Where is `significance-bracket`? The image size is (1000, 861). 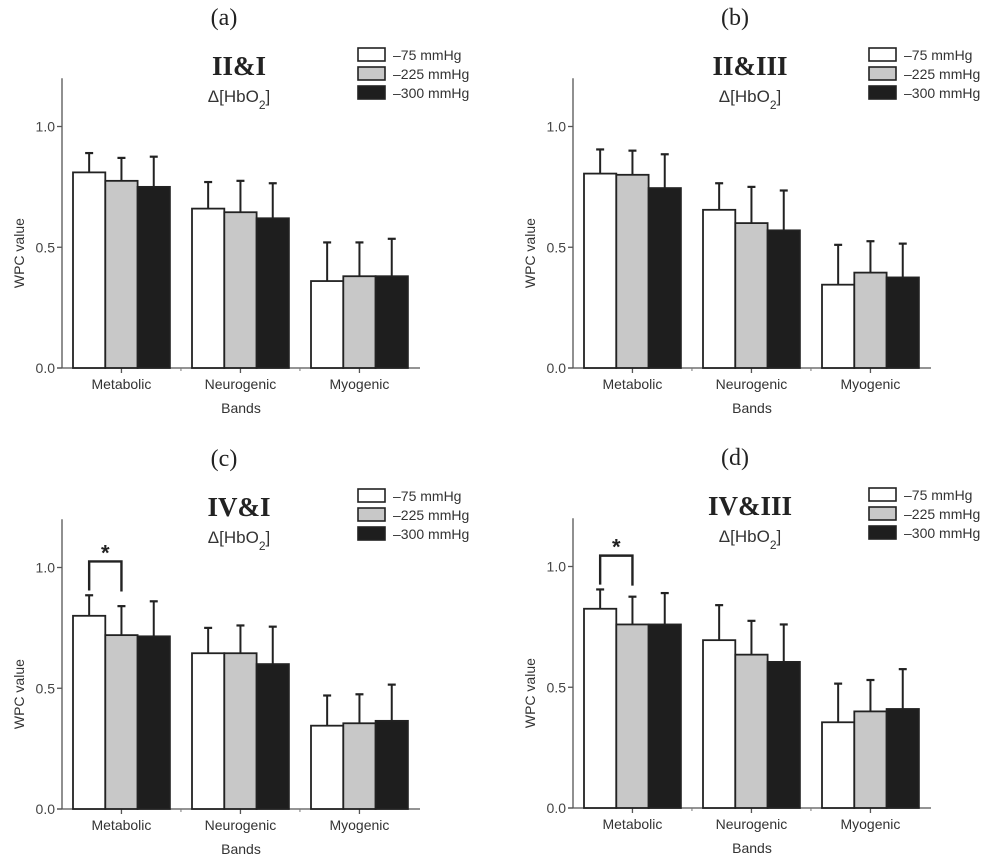
significance-bracket is located at coordinates (616, 570).